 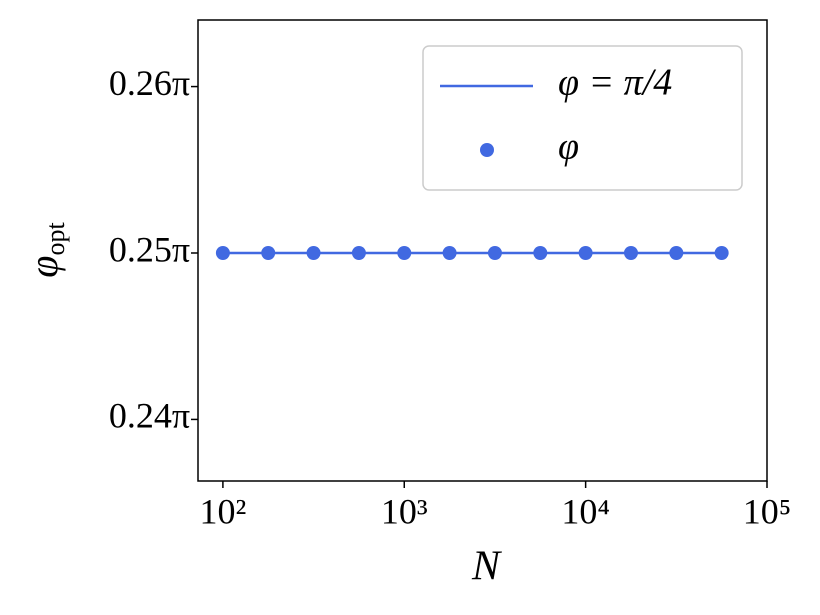 What do you see at coordinates (404, 511) in the screenshot?
I see `x-tick-label: 10³` at bounding box center [404, 511].